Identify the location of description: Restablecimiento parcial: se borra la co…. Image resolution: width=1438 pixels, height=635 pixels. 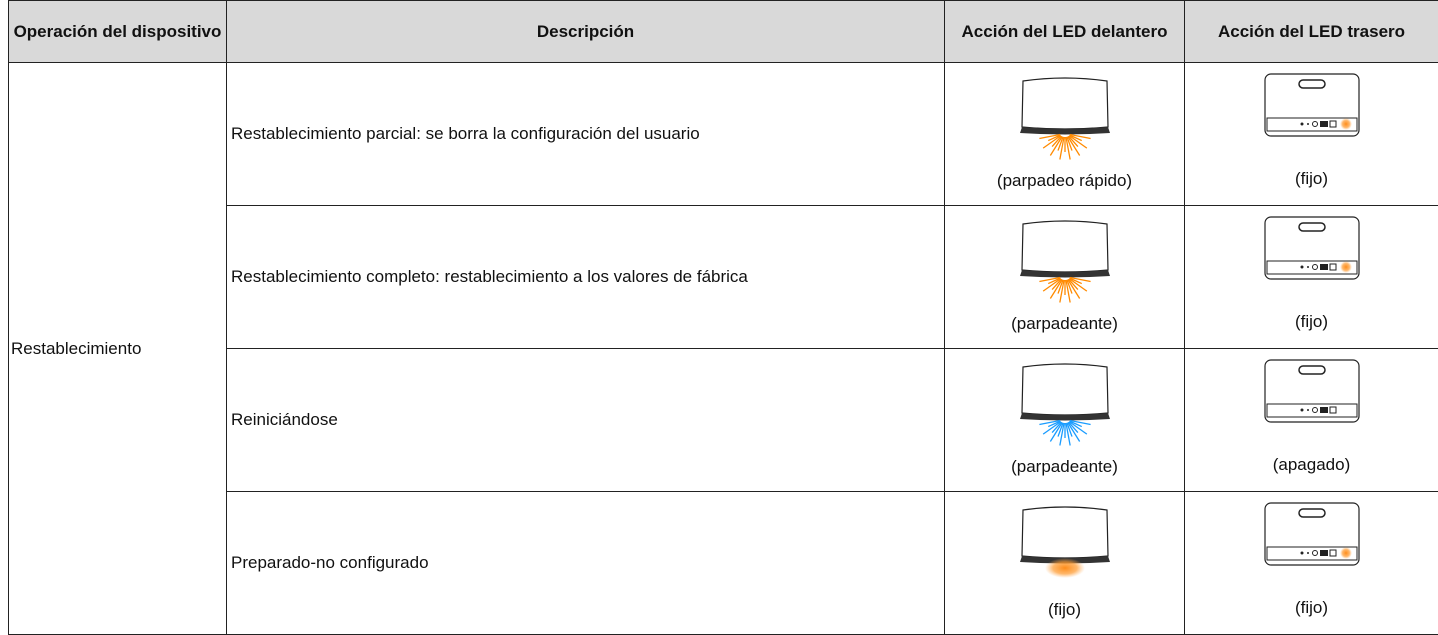
(586, 134).